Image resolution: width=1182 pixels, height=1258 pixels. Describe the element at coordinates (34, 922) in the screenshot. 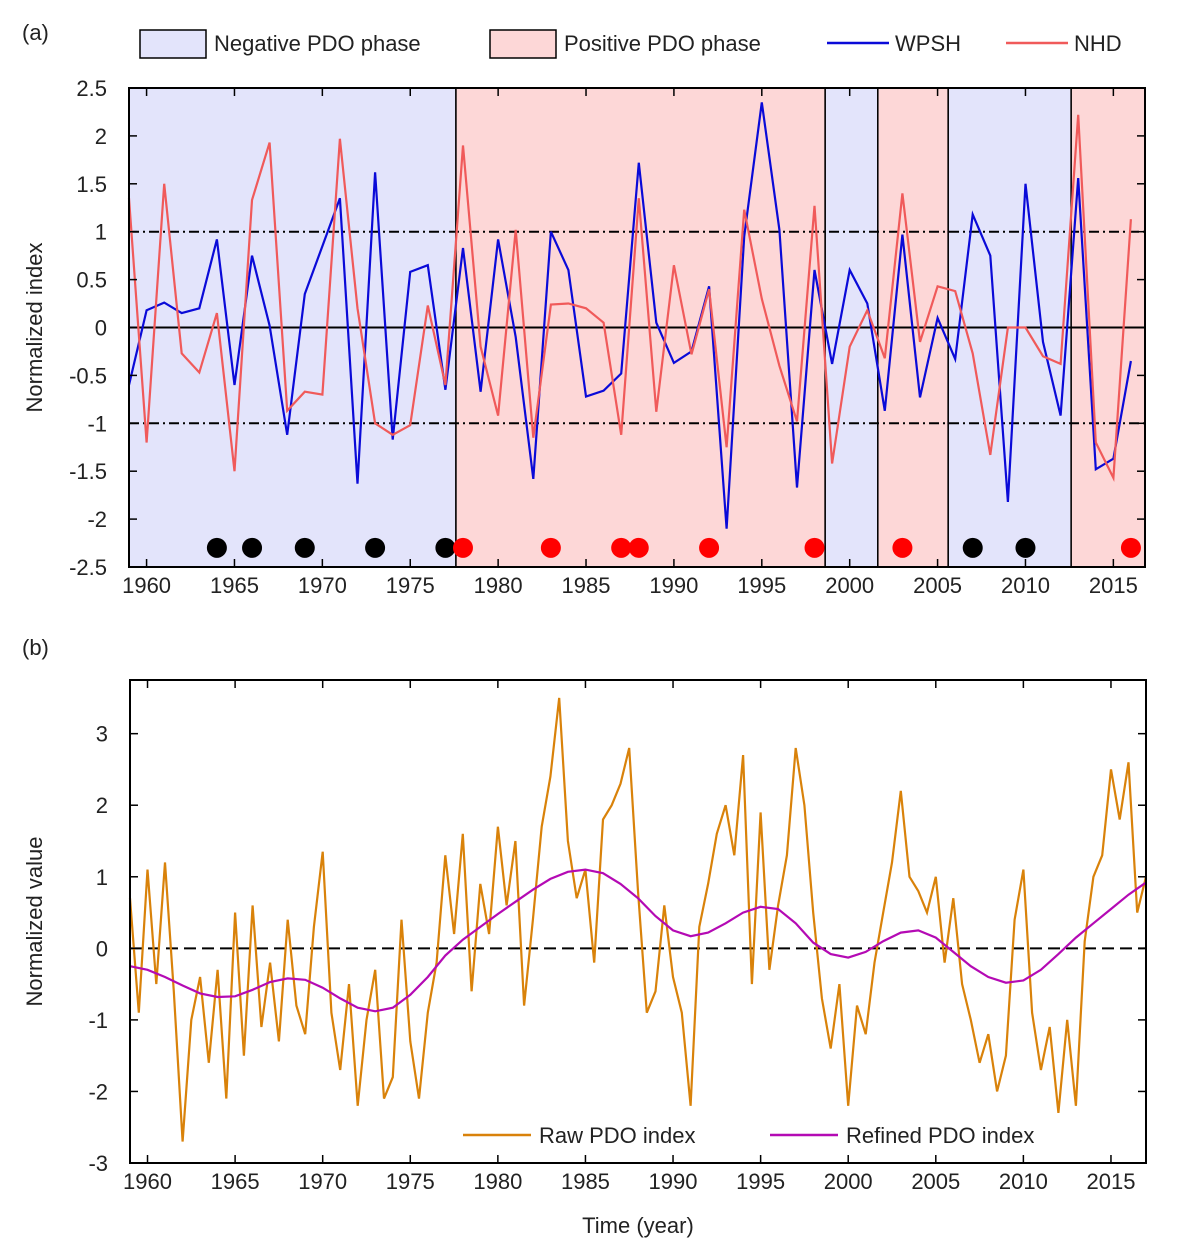

I see `y-axis-title: Normalized value` at that location.